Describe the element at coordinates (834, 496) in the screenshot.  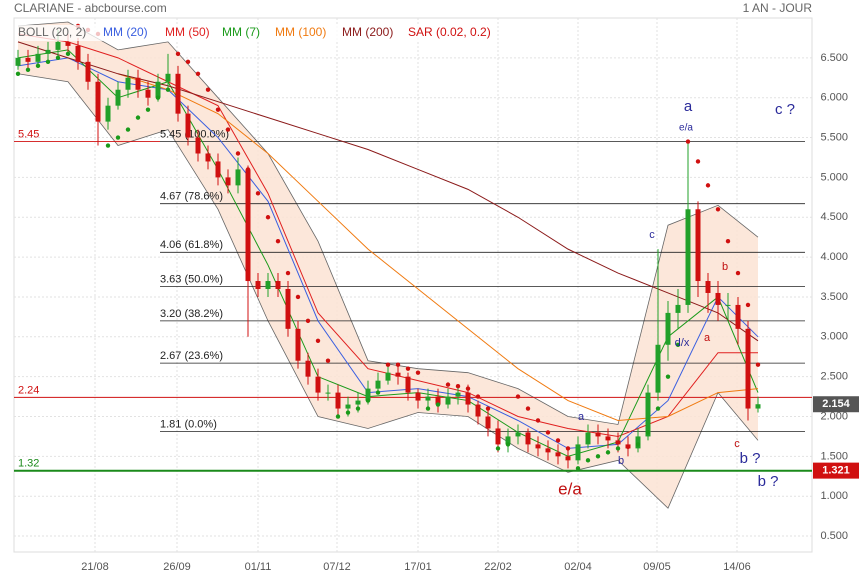
I see `y-tick-label: 1.000` at that location.